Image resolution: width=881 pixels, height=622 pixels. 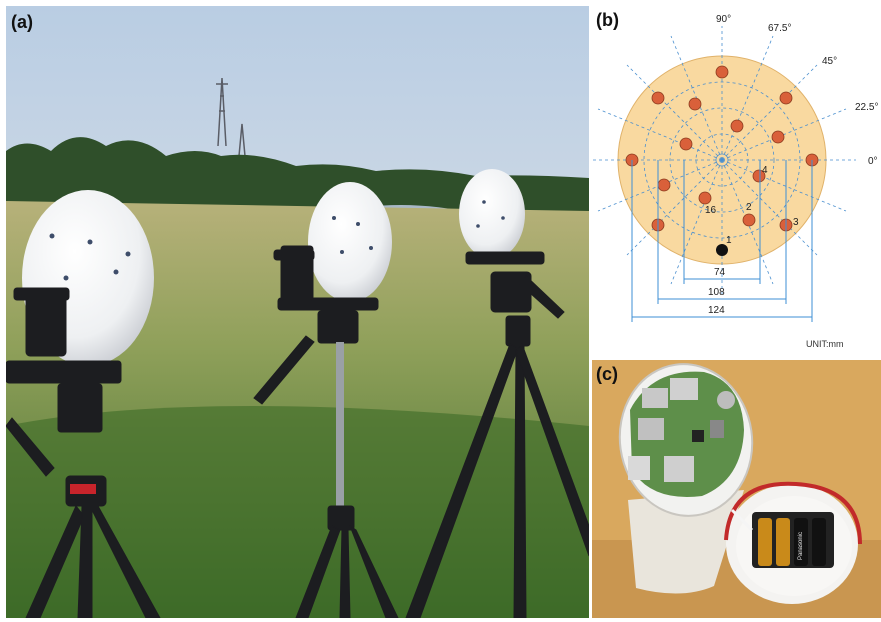 I want to click on dimension-lines, so click(x=722, y=241).